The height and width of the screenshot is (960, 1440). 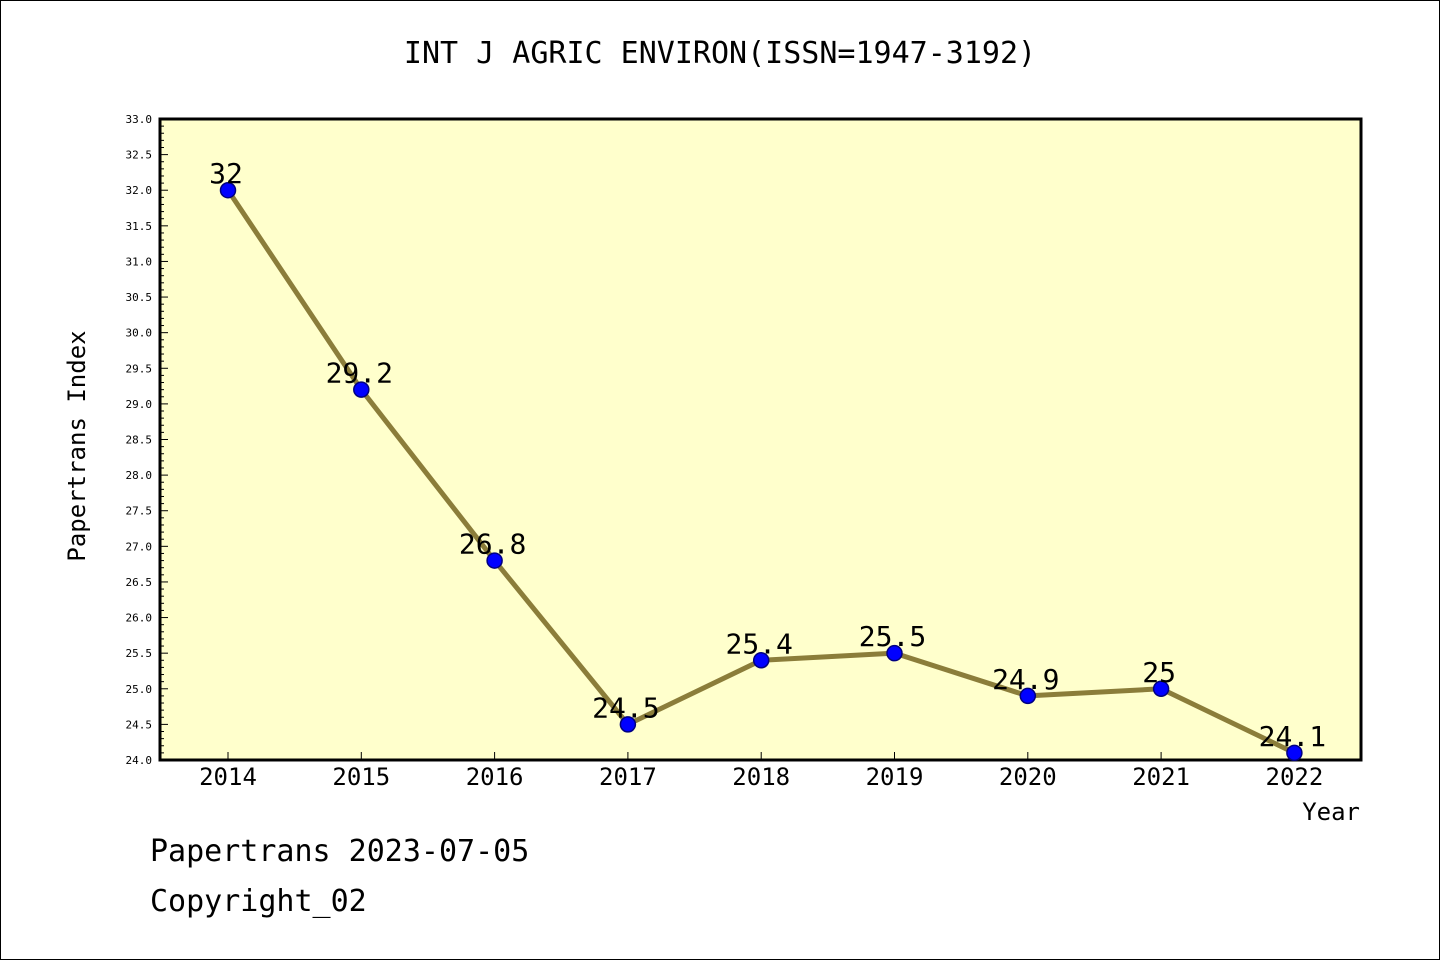 What do you see at coordinates (139, 119) in the screenshot?
I see `y-tick-label: 33.0` at bounding box center [139, 119].